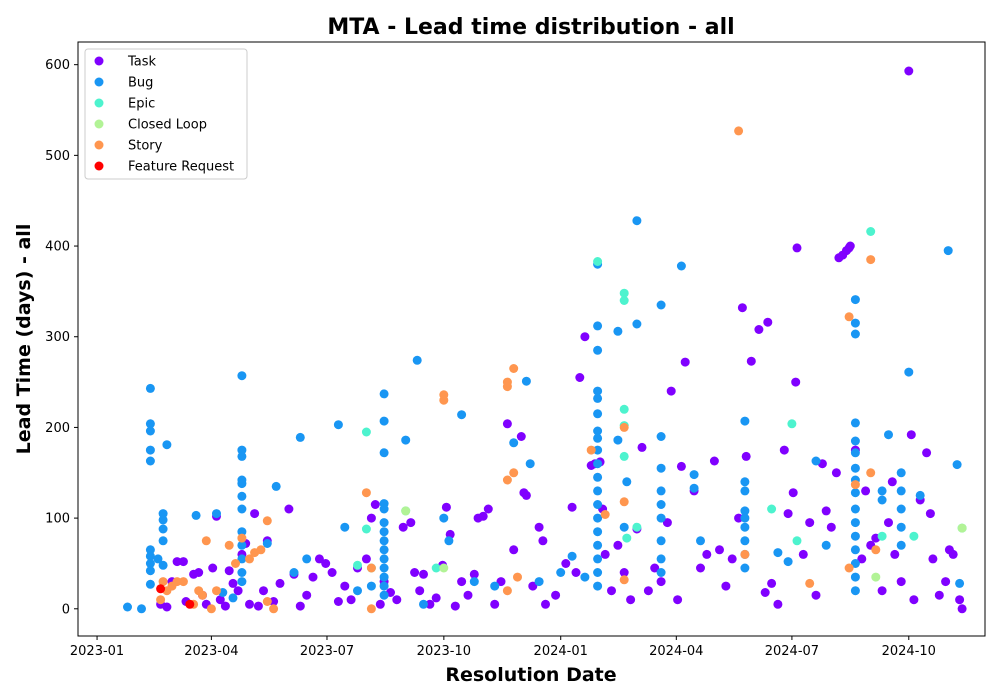  What do you see at coordinates (57, 156) in the screenshot?
I see `y-tick-label: 500` at bounding box center [57, 156].